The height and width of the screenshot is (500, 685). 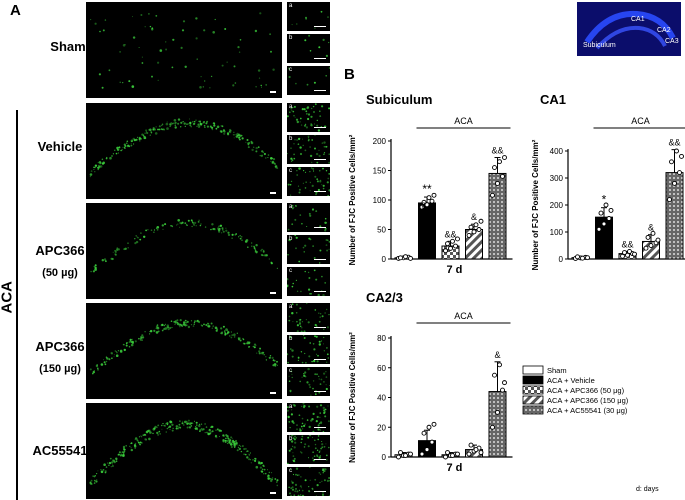 I want to click on legend-label-2: ACA + APC366 (50 μg), so click(x=586, y=390).